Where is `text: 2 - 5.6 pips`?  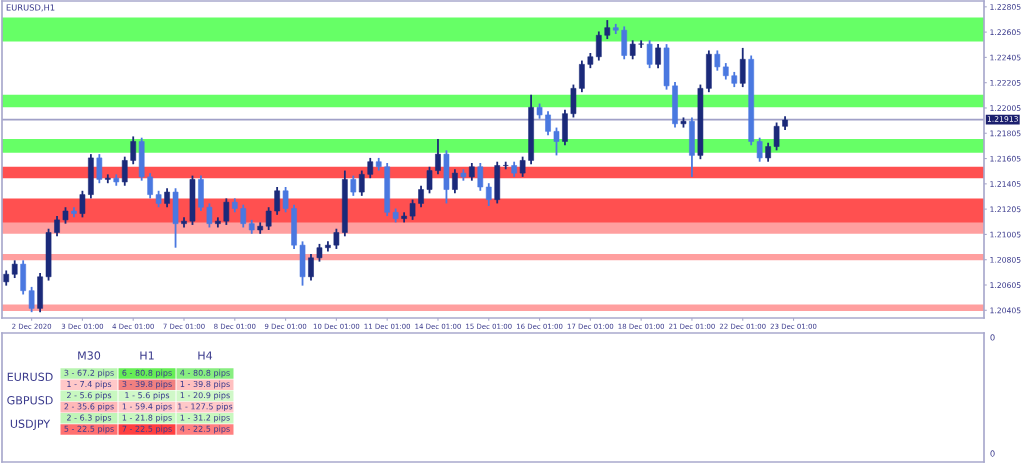 text: 2 - 5.6 pips is located at coordinates (89, 396).